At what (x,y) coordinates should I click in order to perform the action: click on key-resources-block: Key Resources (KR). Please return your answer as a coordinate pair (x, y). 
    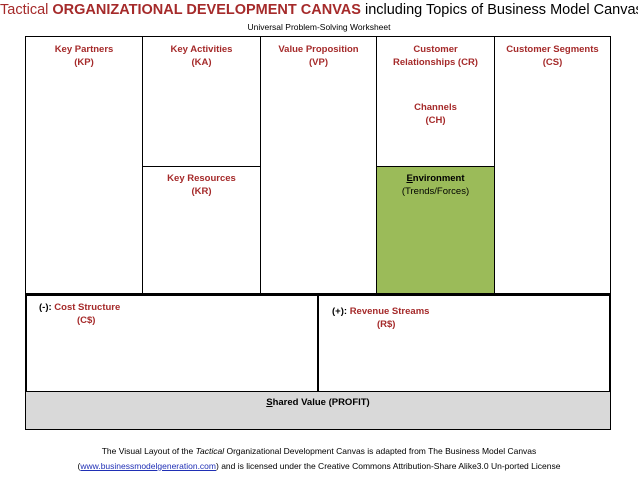
    Looking at the image, I should click on (201, 230).